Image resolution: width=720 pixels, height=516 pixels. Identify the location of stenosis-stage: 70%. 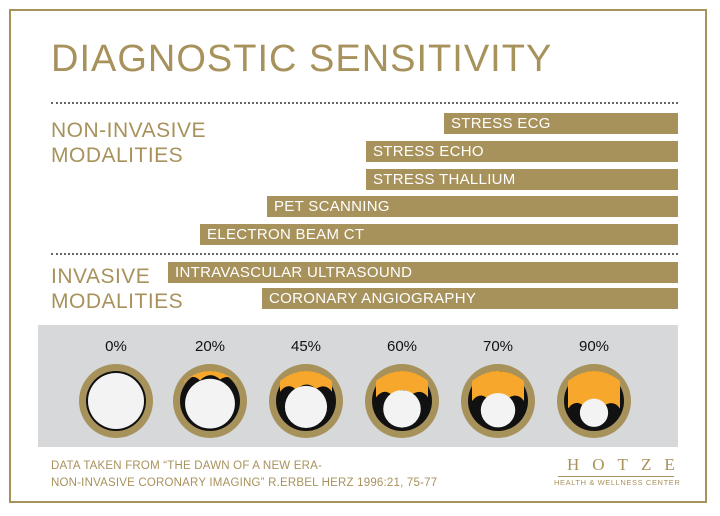
(498, 386).